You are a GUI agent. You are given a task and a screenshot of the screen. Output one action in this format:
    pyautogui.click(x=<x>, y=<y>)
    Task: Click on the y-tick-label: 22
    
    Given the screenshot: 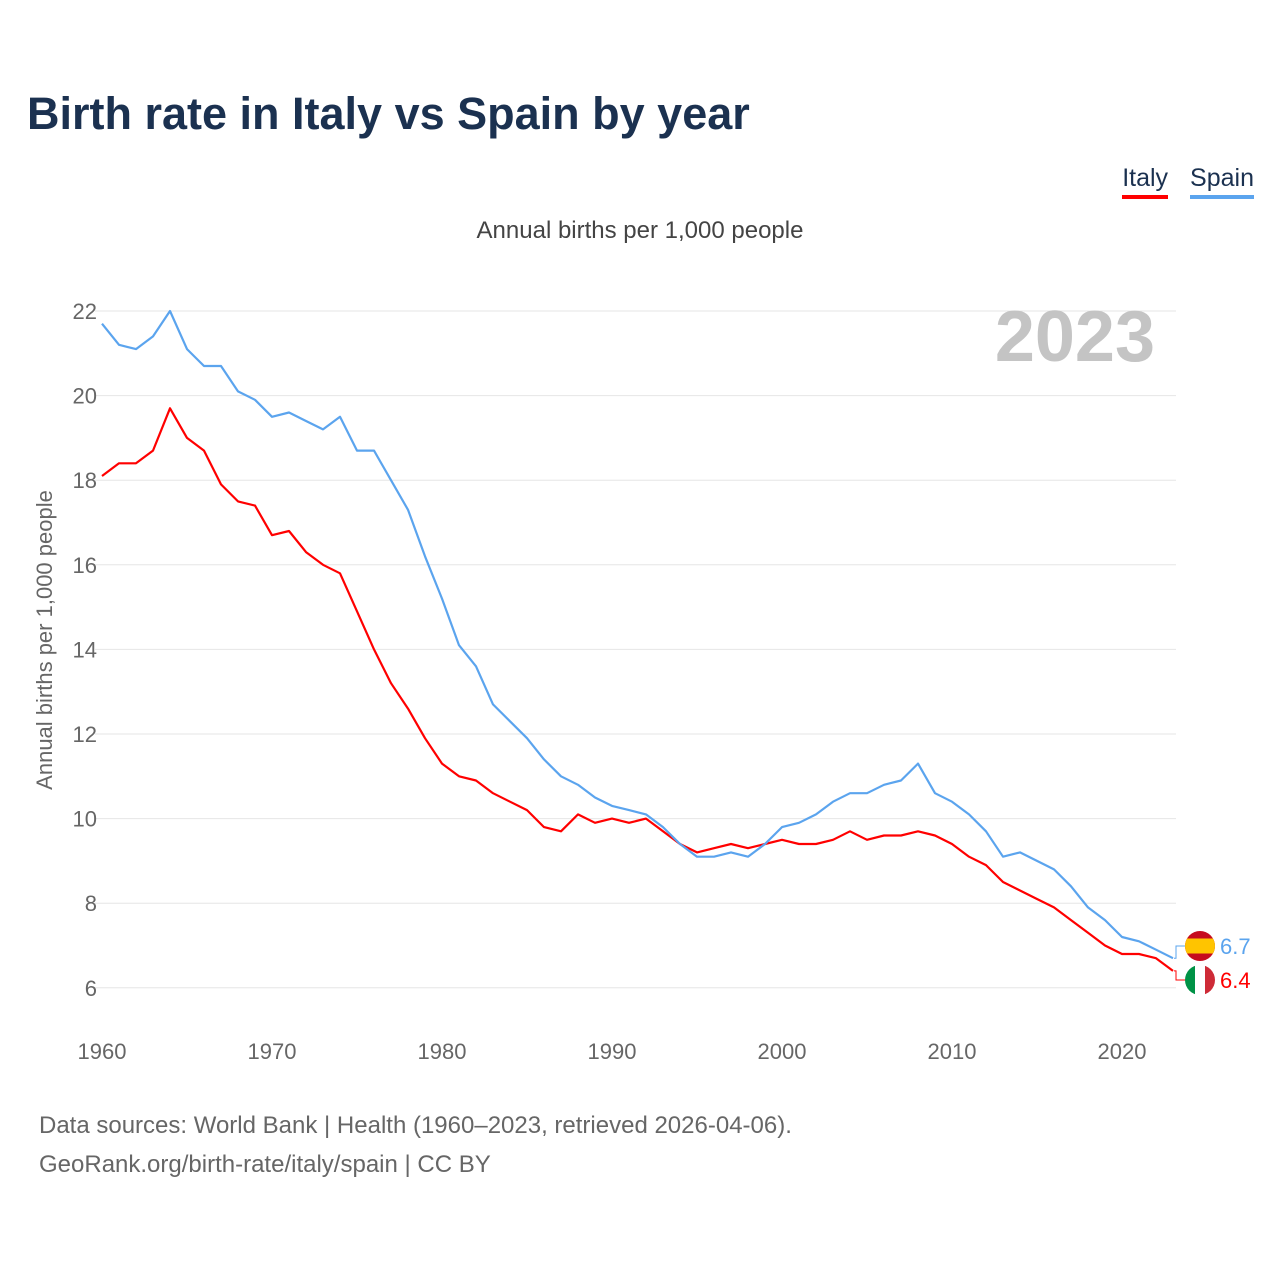 What is the action you would take?
    pyautogui.click(x=85, y=311)
    